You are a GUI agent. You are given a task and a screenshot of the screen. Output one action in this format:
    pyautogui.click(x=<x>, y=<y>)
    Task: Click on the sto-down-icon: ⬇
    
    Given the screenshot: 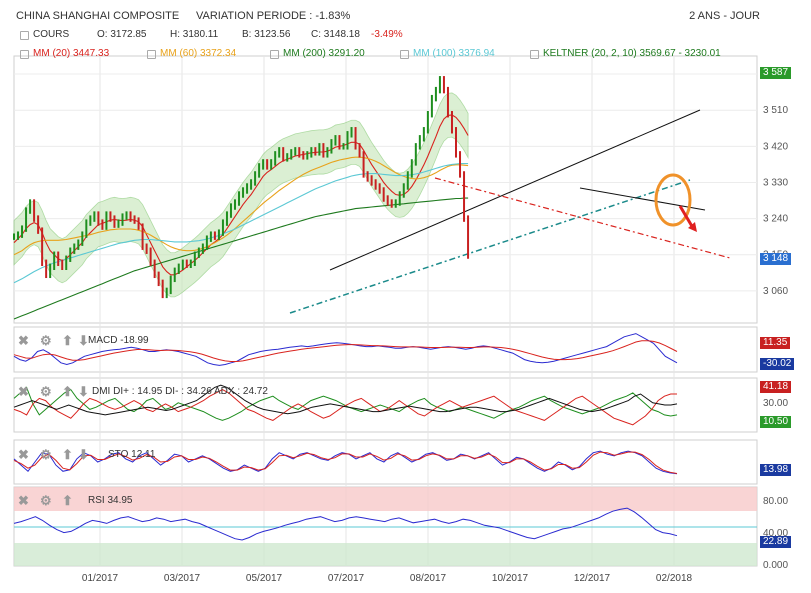 What is the action you would take?
    pyautogui.click(x=83, y=454)
    